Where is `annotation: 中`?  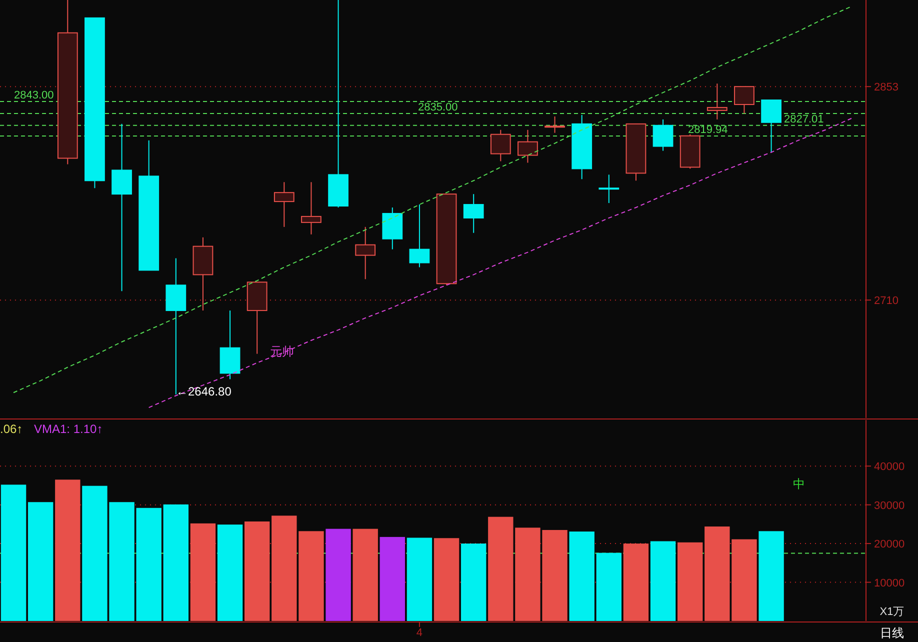
annotation: 中 is located at coordinates (799, 484).